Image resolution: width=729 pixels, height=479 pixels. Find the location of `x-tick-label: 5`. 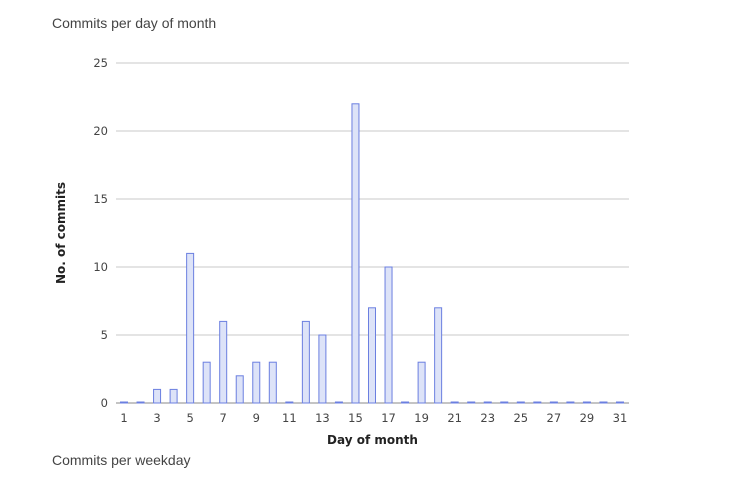

x-tick-label: 5 is located at coordinates (189, 418).